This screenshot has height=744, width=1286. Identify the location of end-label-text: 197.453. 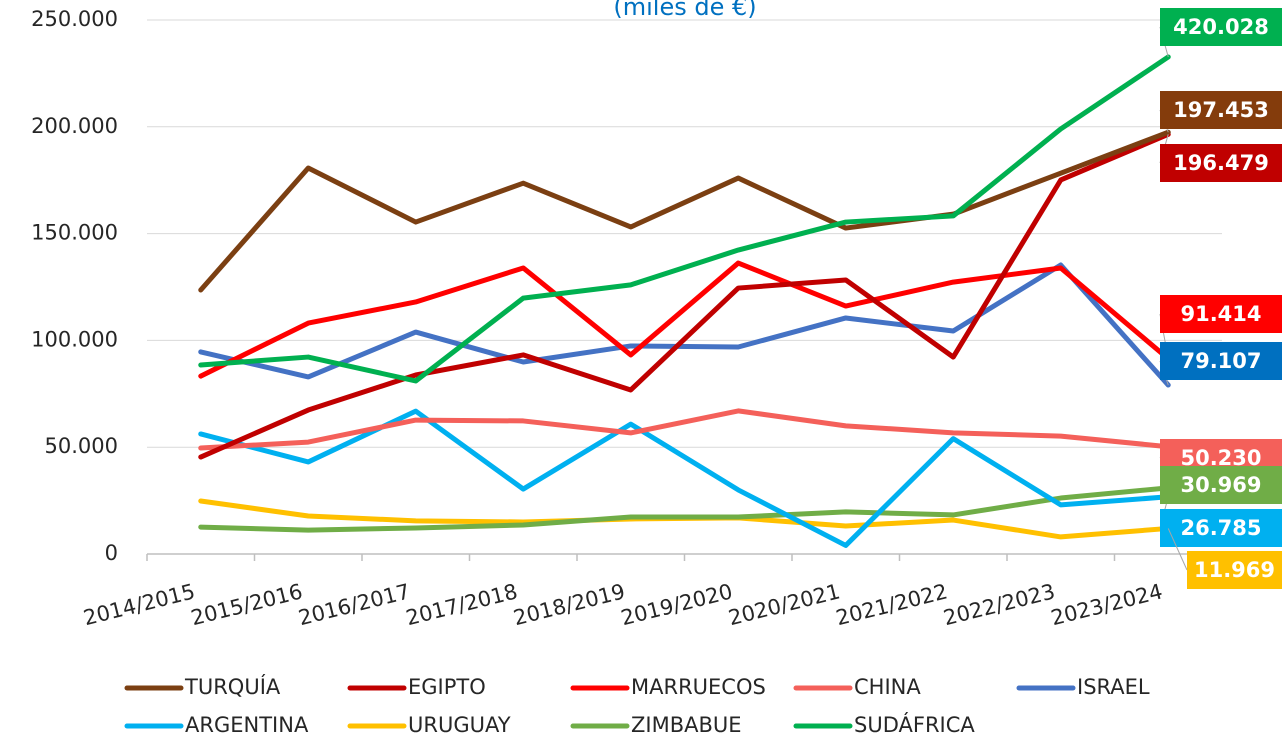
(1221, 110).